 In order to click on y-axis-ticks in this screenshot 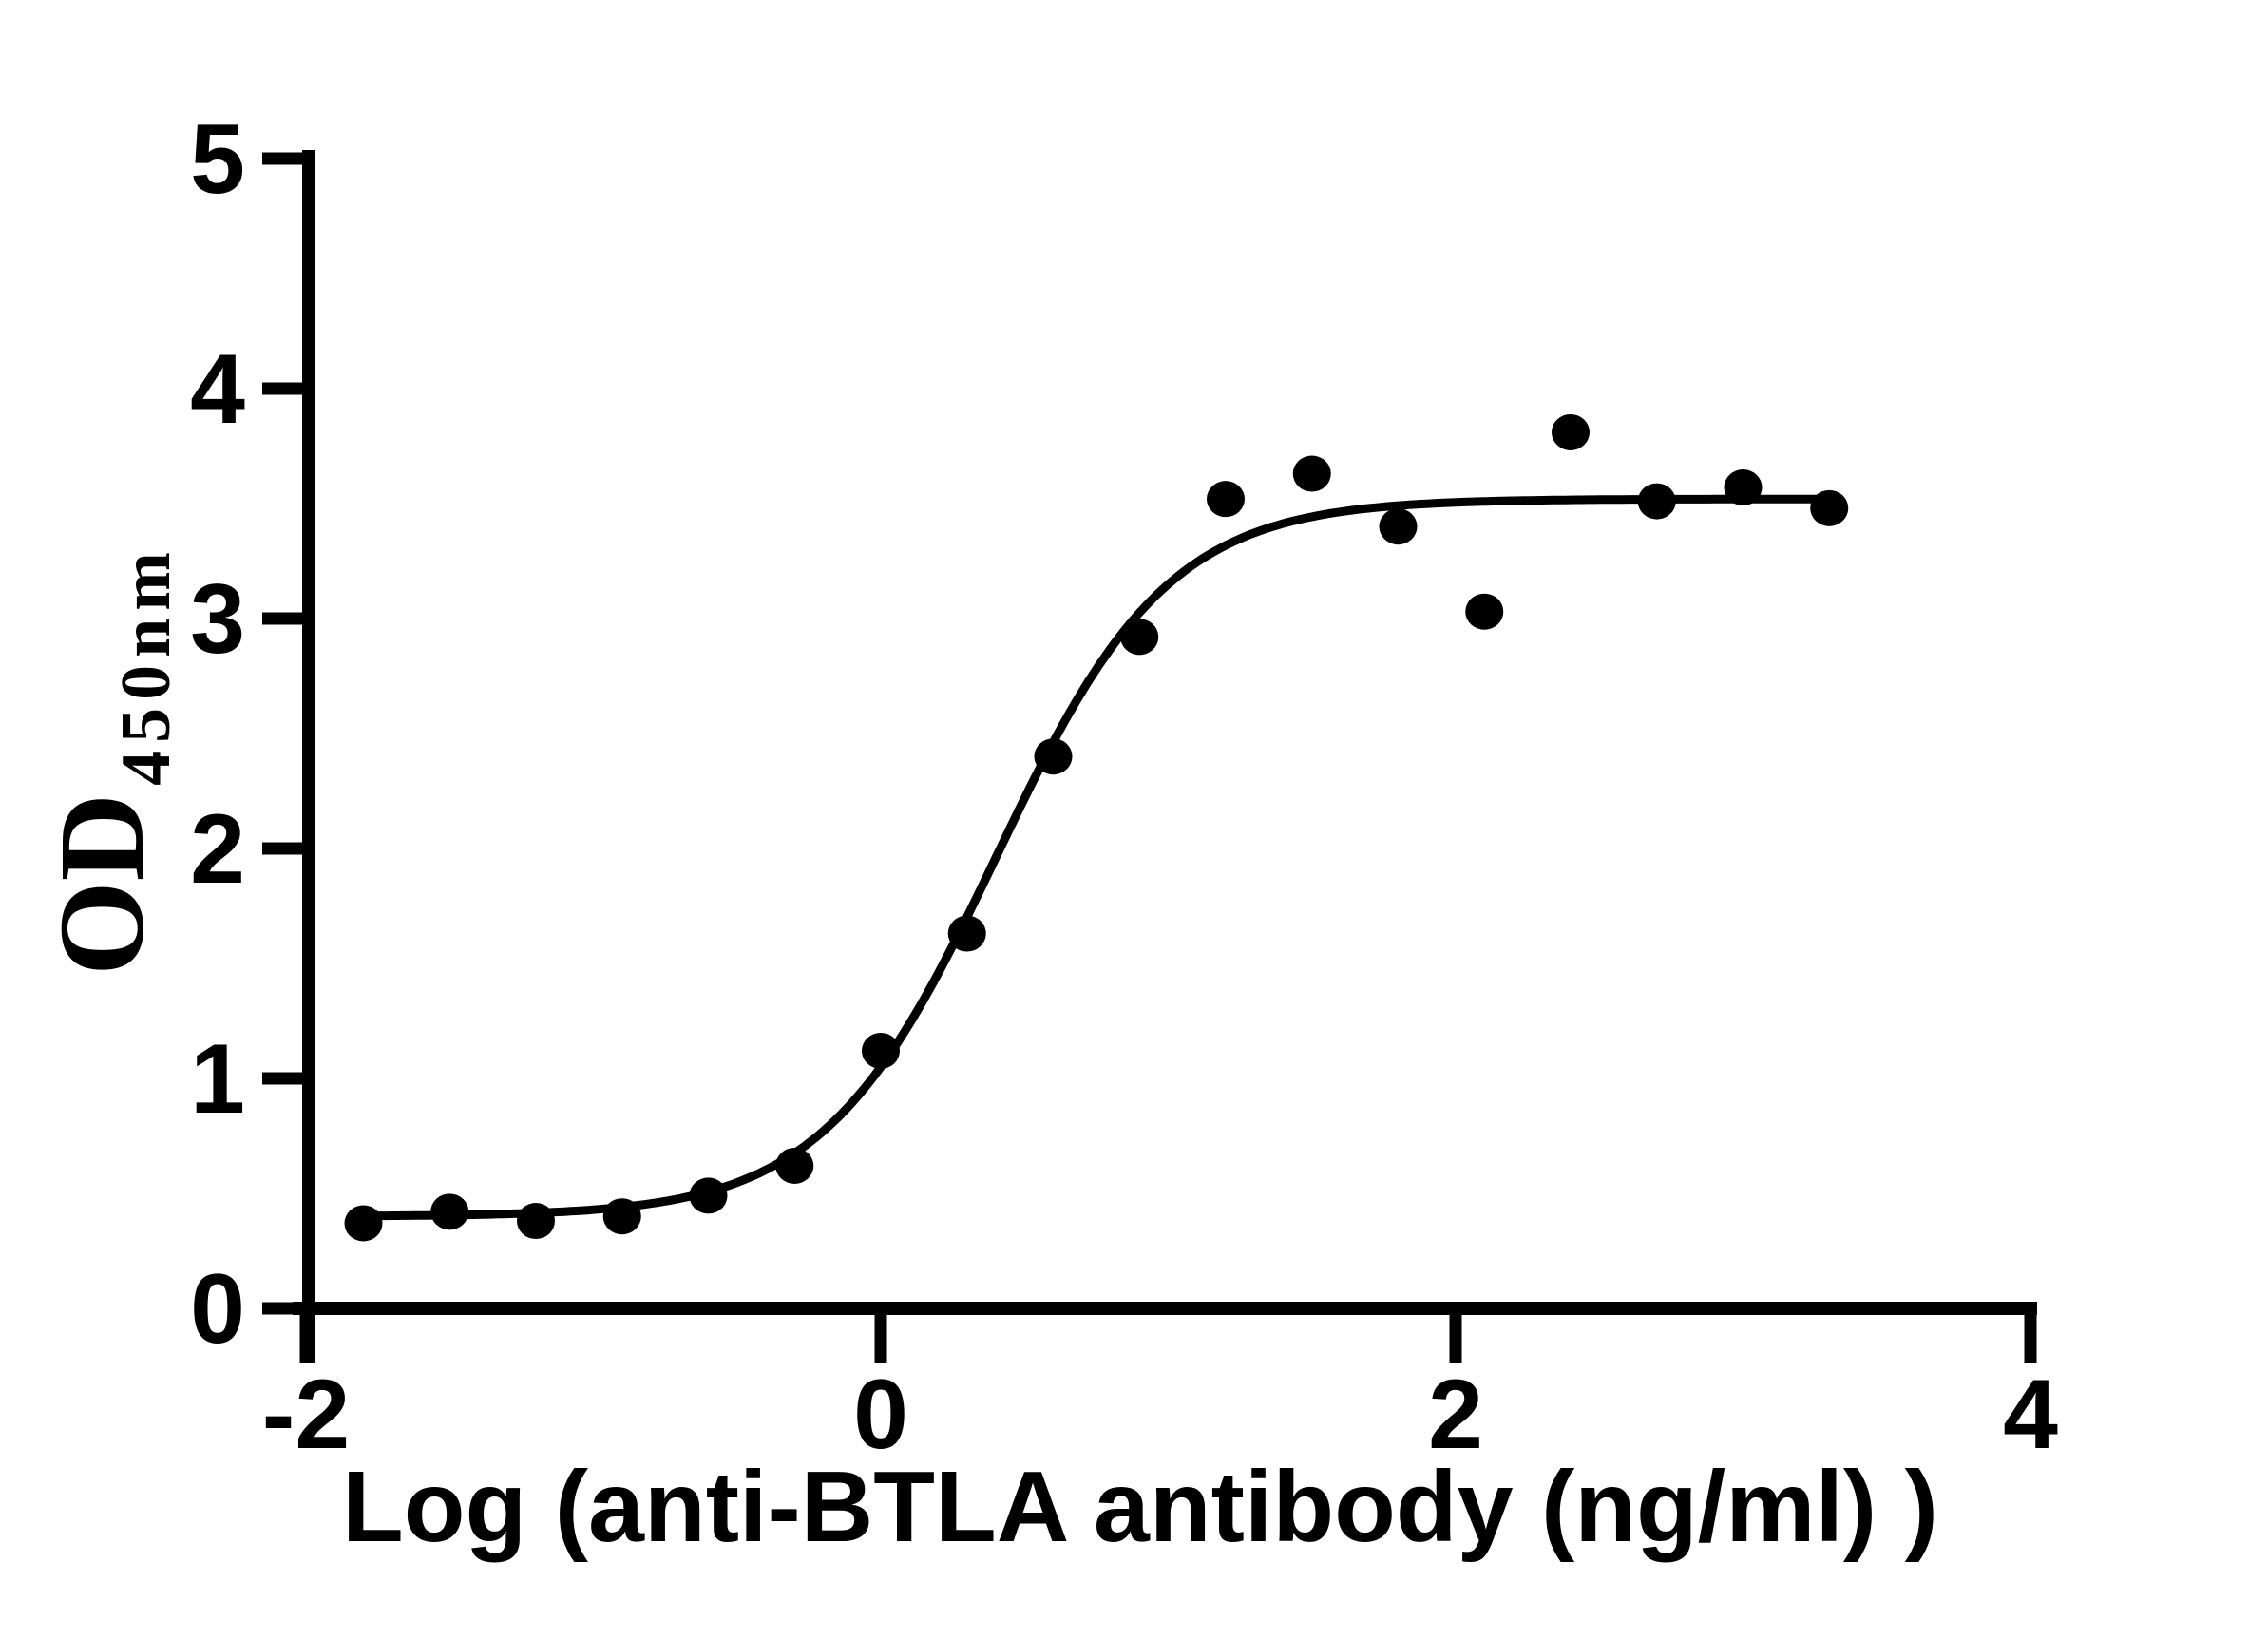, I will do `click(284, 733)`.